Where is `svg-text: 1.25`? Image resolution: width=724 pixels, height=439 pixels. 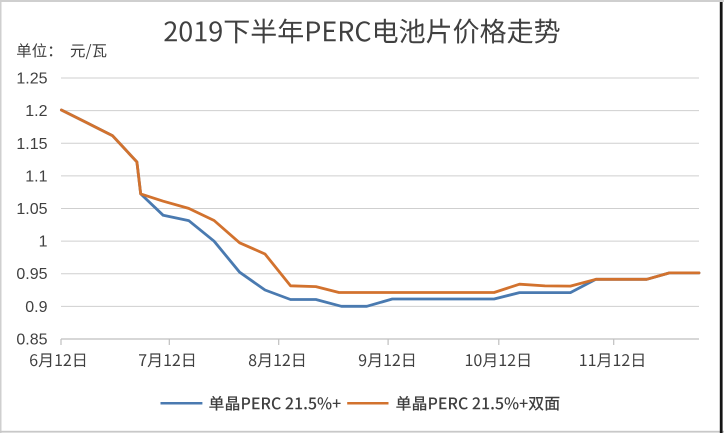
svg-text: 1.25 is located at coordinates (31, 79).